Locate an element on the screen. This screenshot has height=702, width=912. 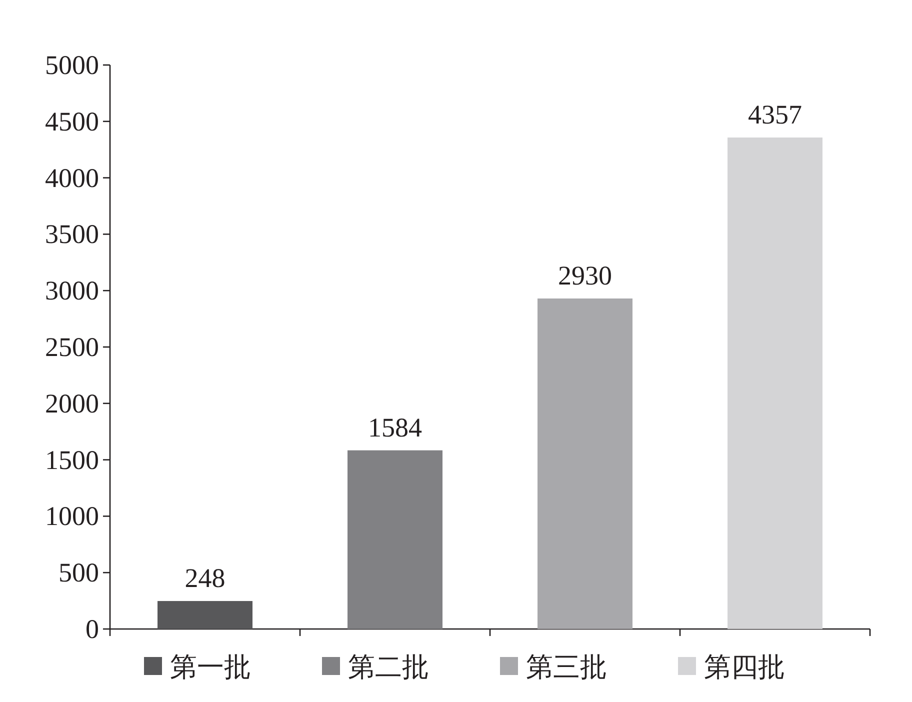
y-tick-label: 3500 is located at coordinates (72, 234).